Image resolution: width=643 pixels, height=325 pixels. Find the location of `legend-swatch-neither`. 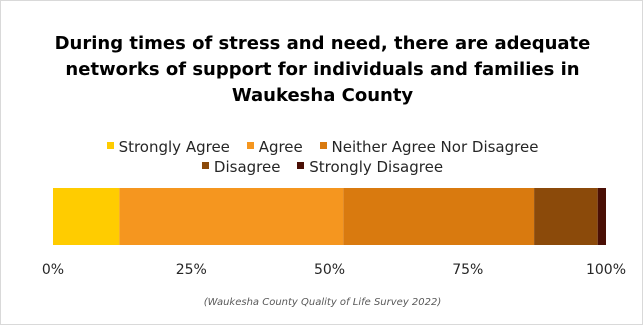

legend-swatch-neither is located at coordinates (323, 145).